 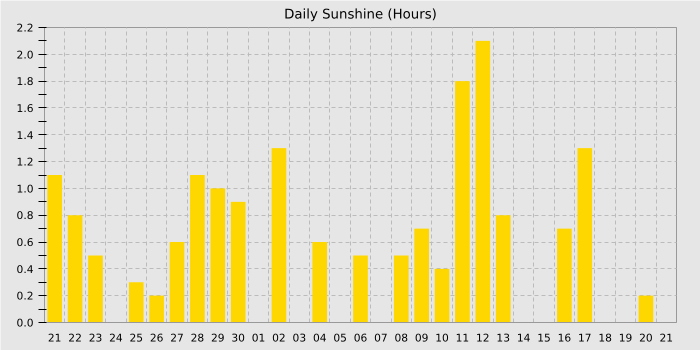 I want to click on x-tick-label: 18, so click(x=605, y=338).